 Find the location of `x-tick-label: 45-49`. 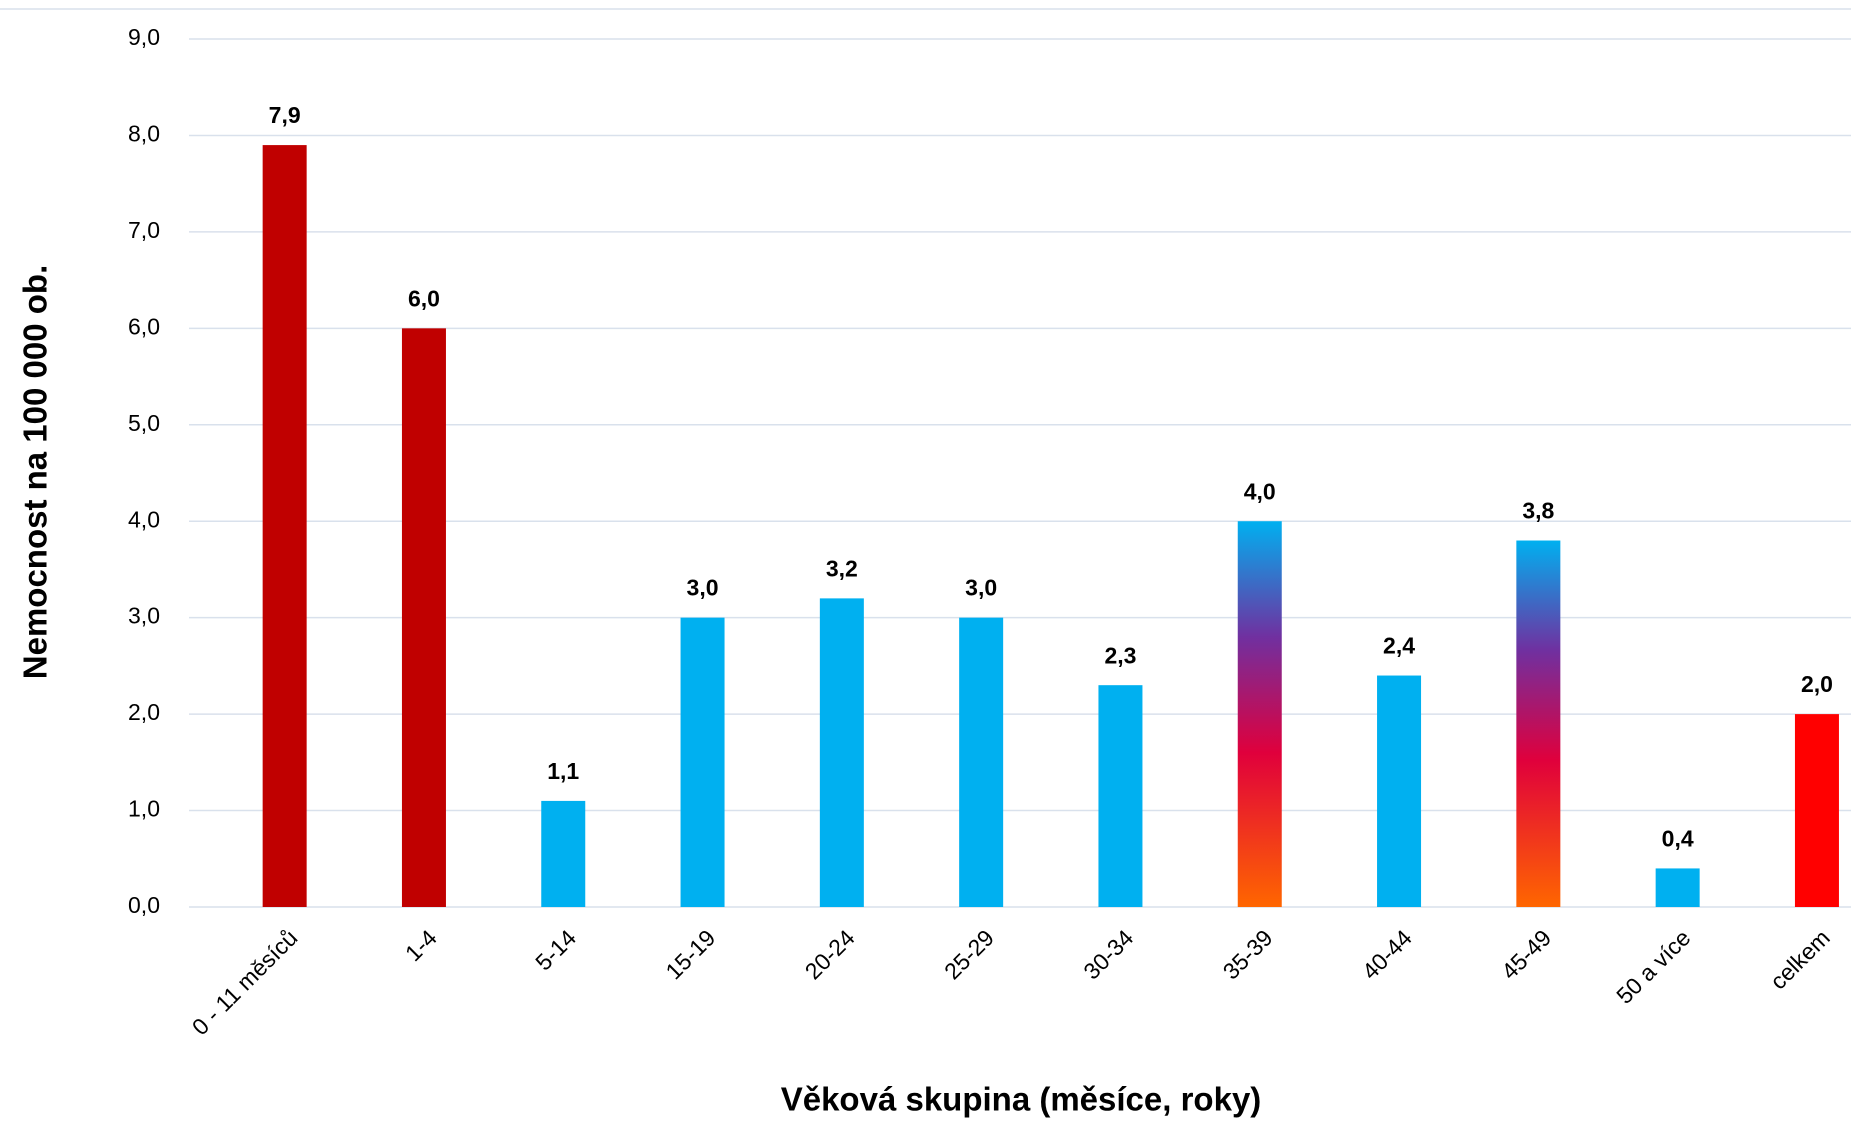

x-tick-label: 45-49 is located at coordinates (1526, 954).